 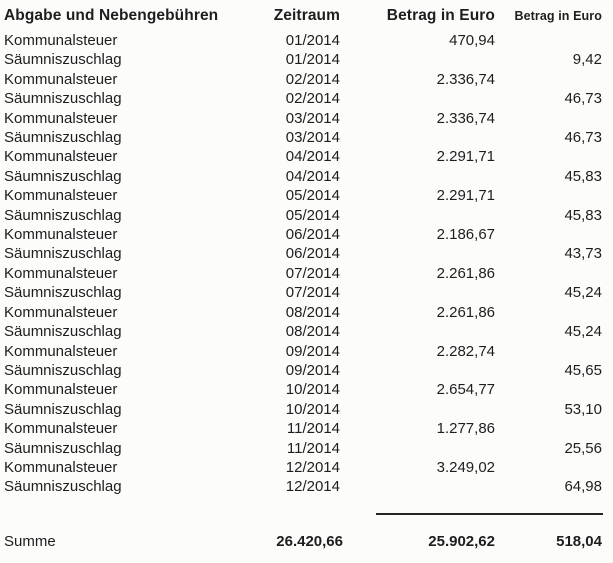 What do you see at coordinates (461, 541) in the screenshot?
I see `summary-total-betrag-1: 25.902,62` at bounding box center [461, 541].